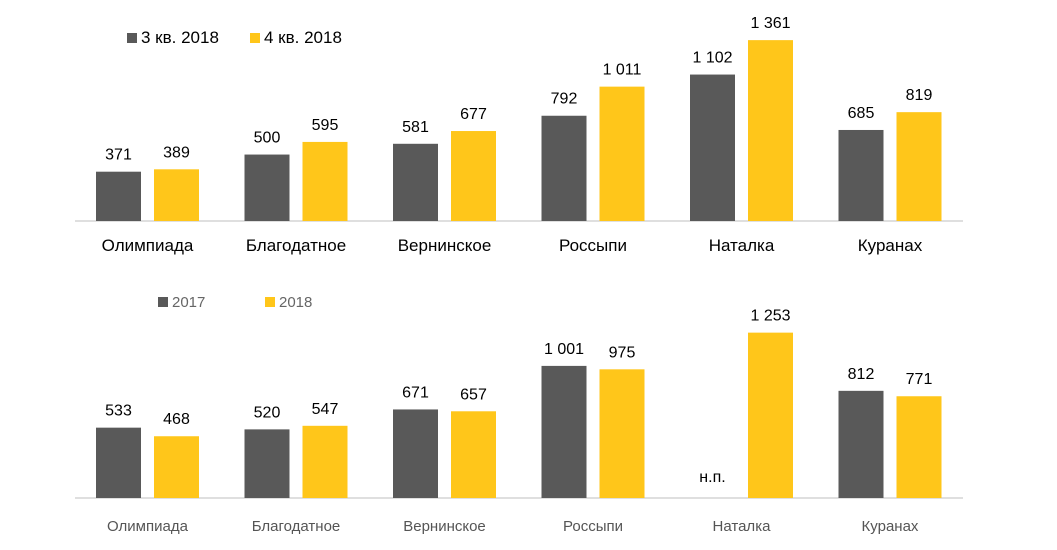 This screenshot has height=550, width=1057. Describe the element at coordinates (325, 409) in the screenshot. I see `data-label-2-2-2: 547` at that location.